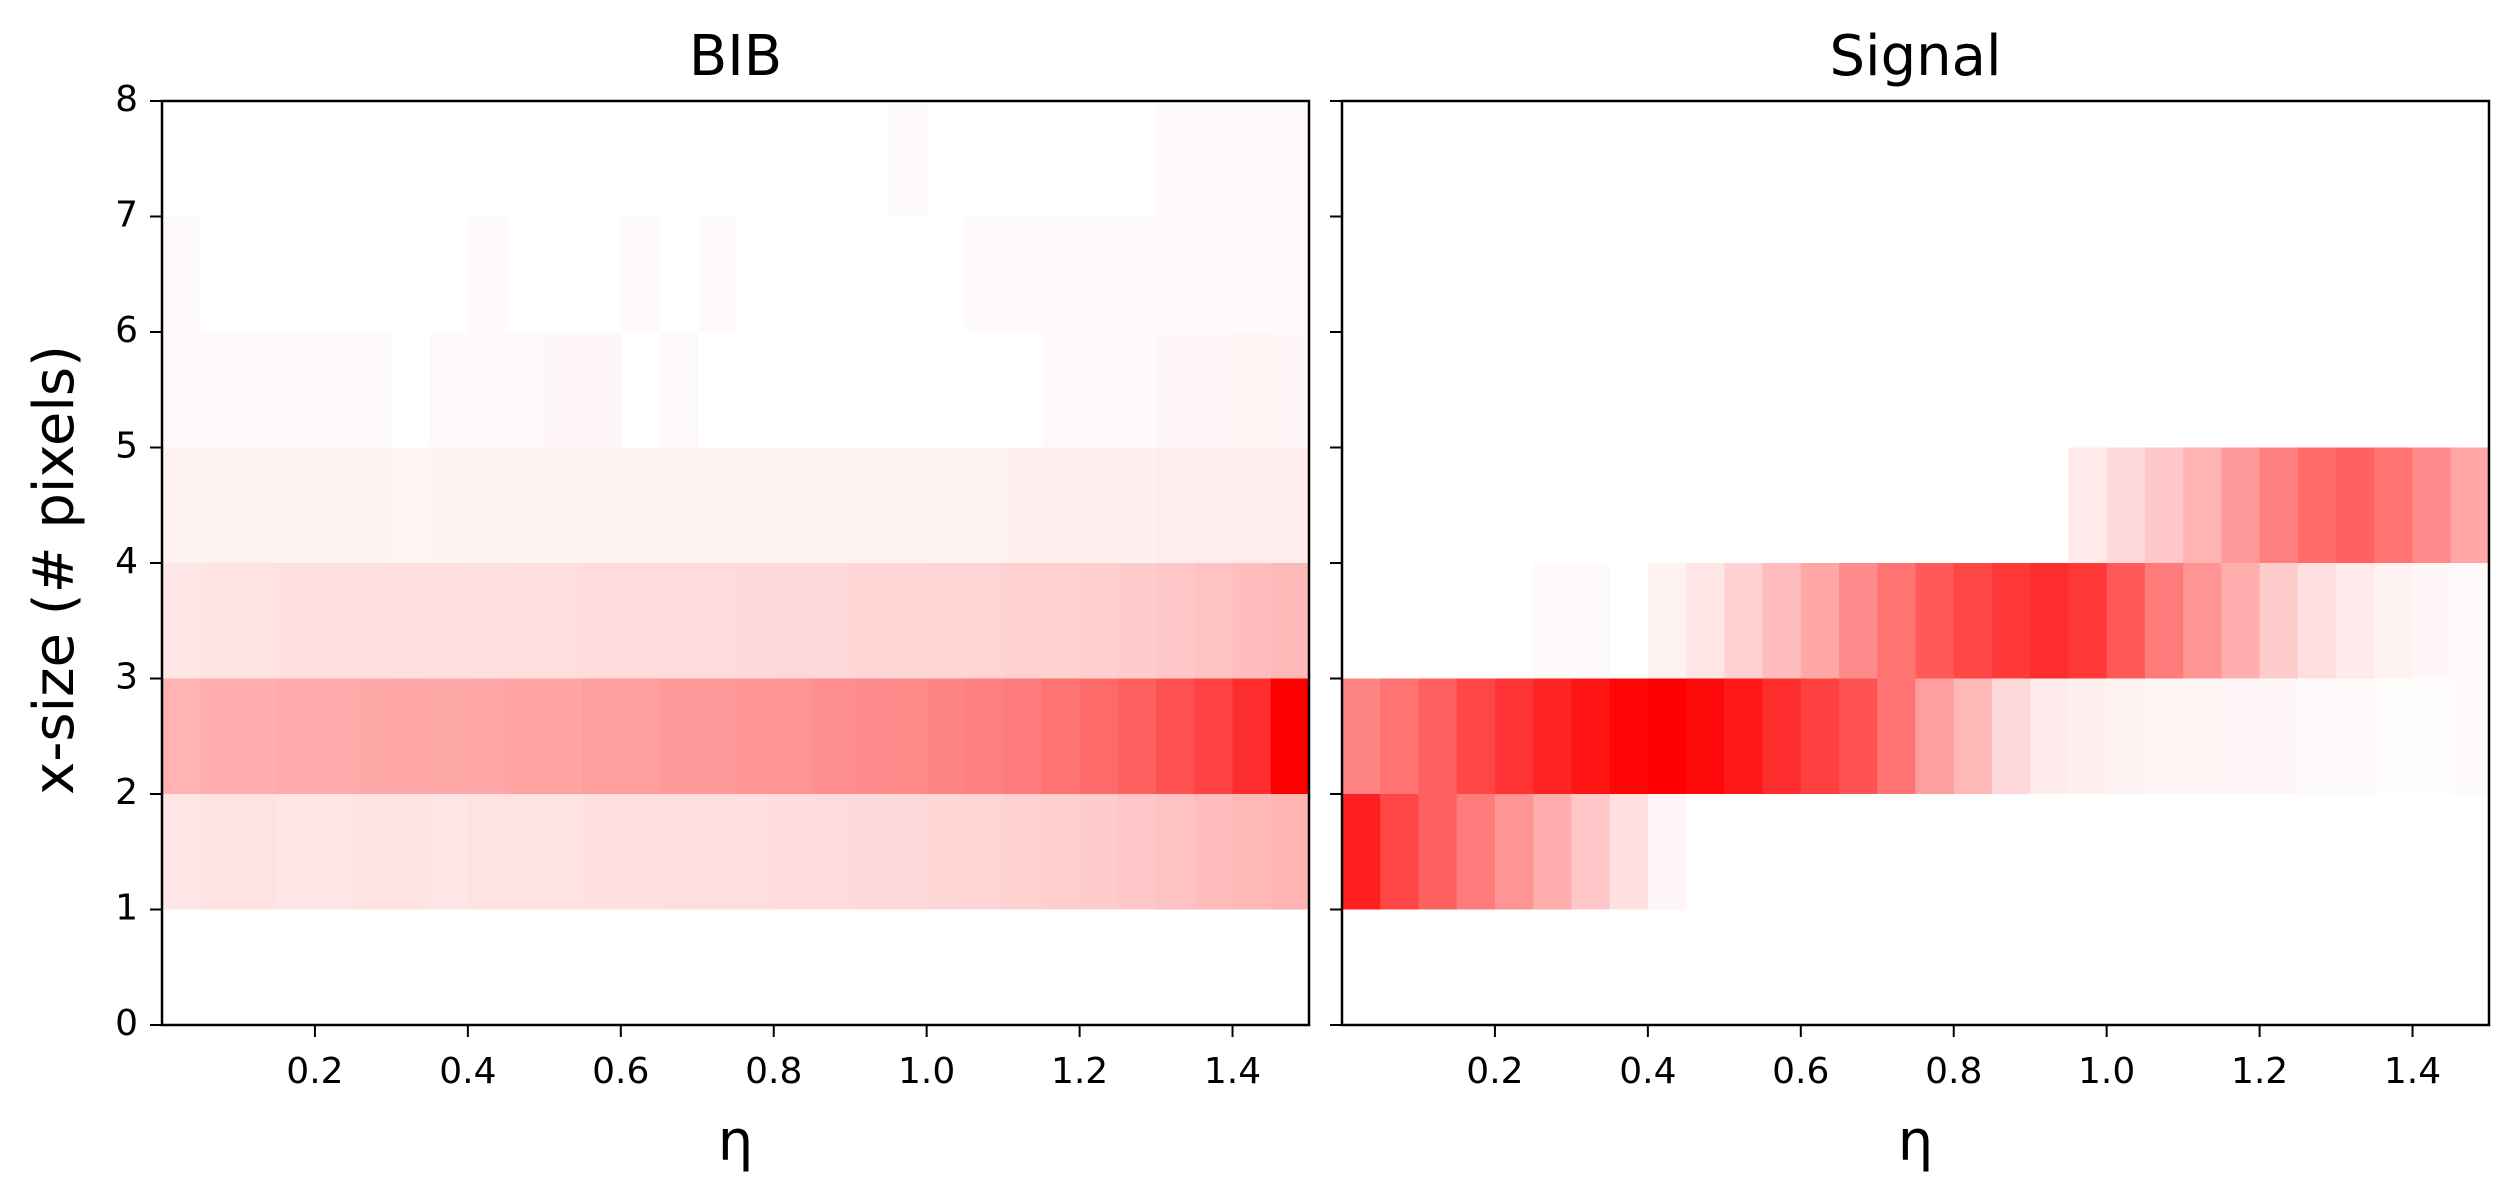  I want to click on bib-x-tick-label: 0.8, so click(773, 1071).